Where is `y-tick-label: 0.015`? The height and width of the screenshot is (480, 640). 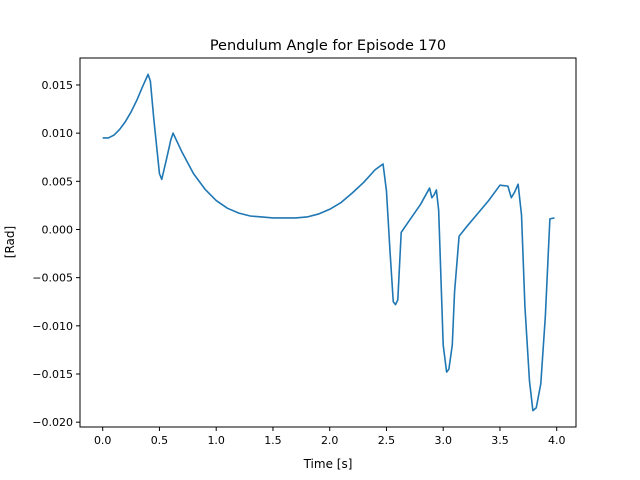 y-tick-label: 0.015 is located at coordinates (58, 85).